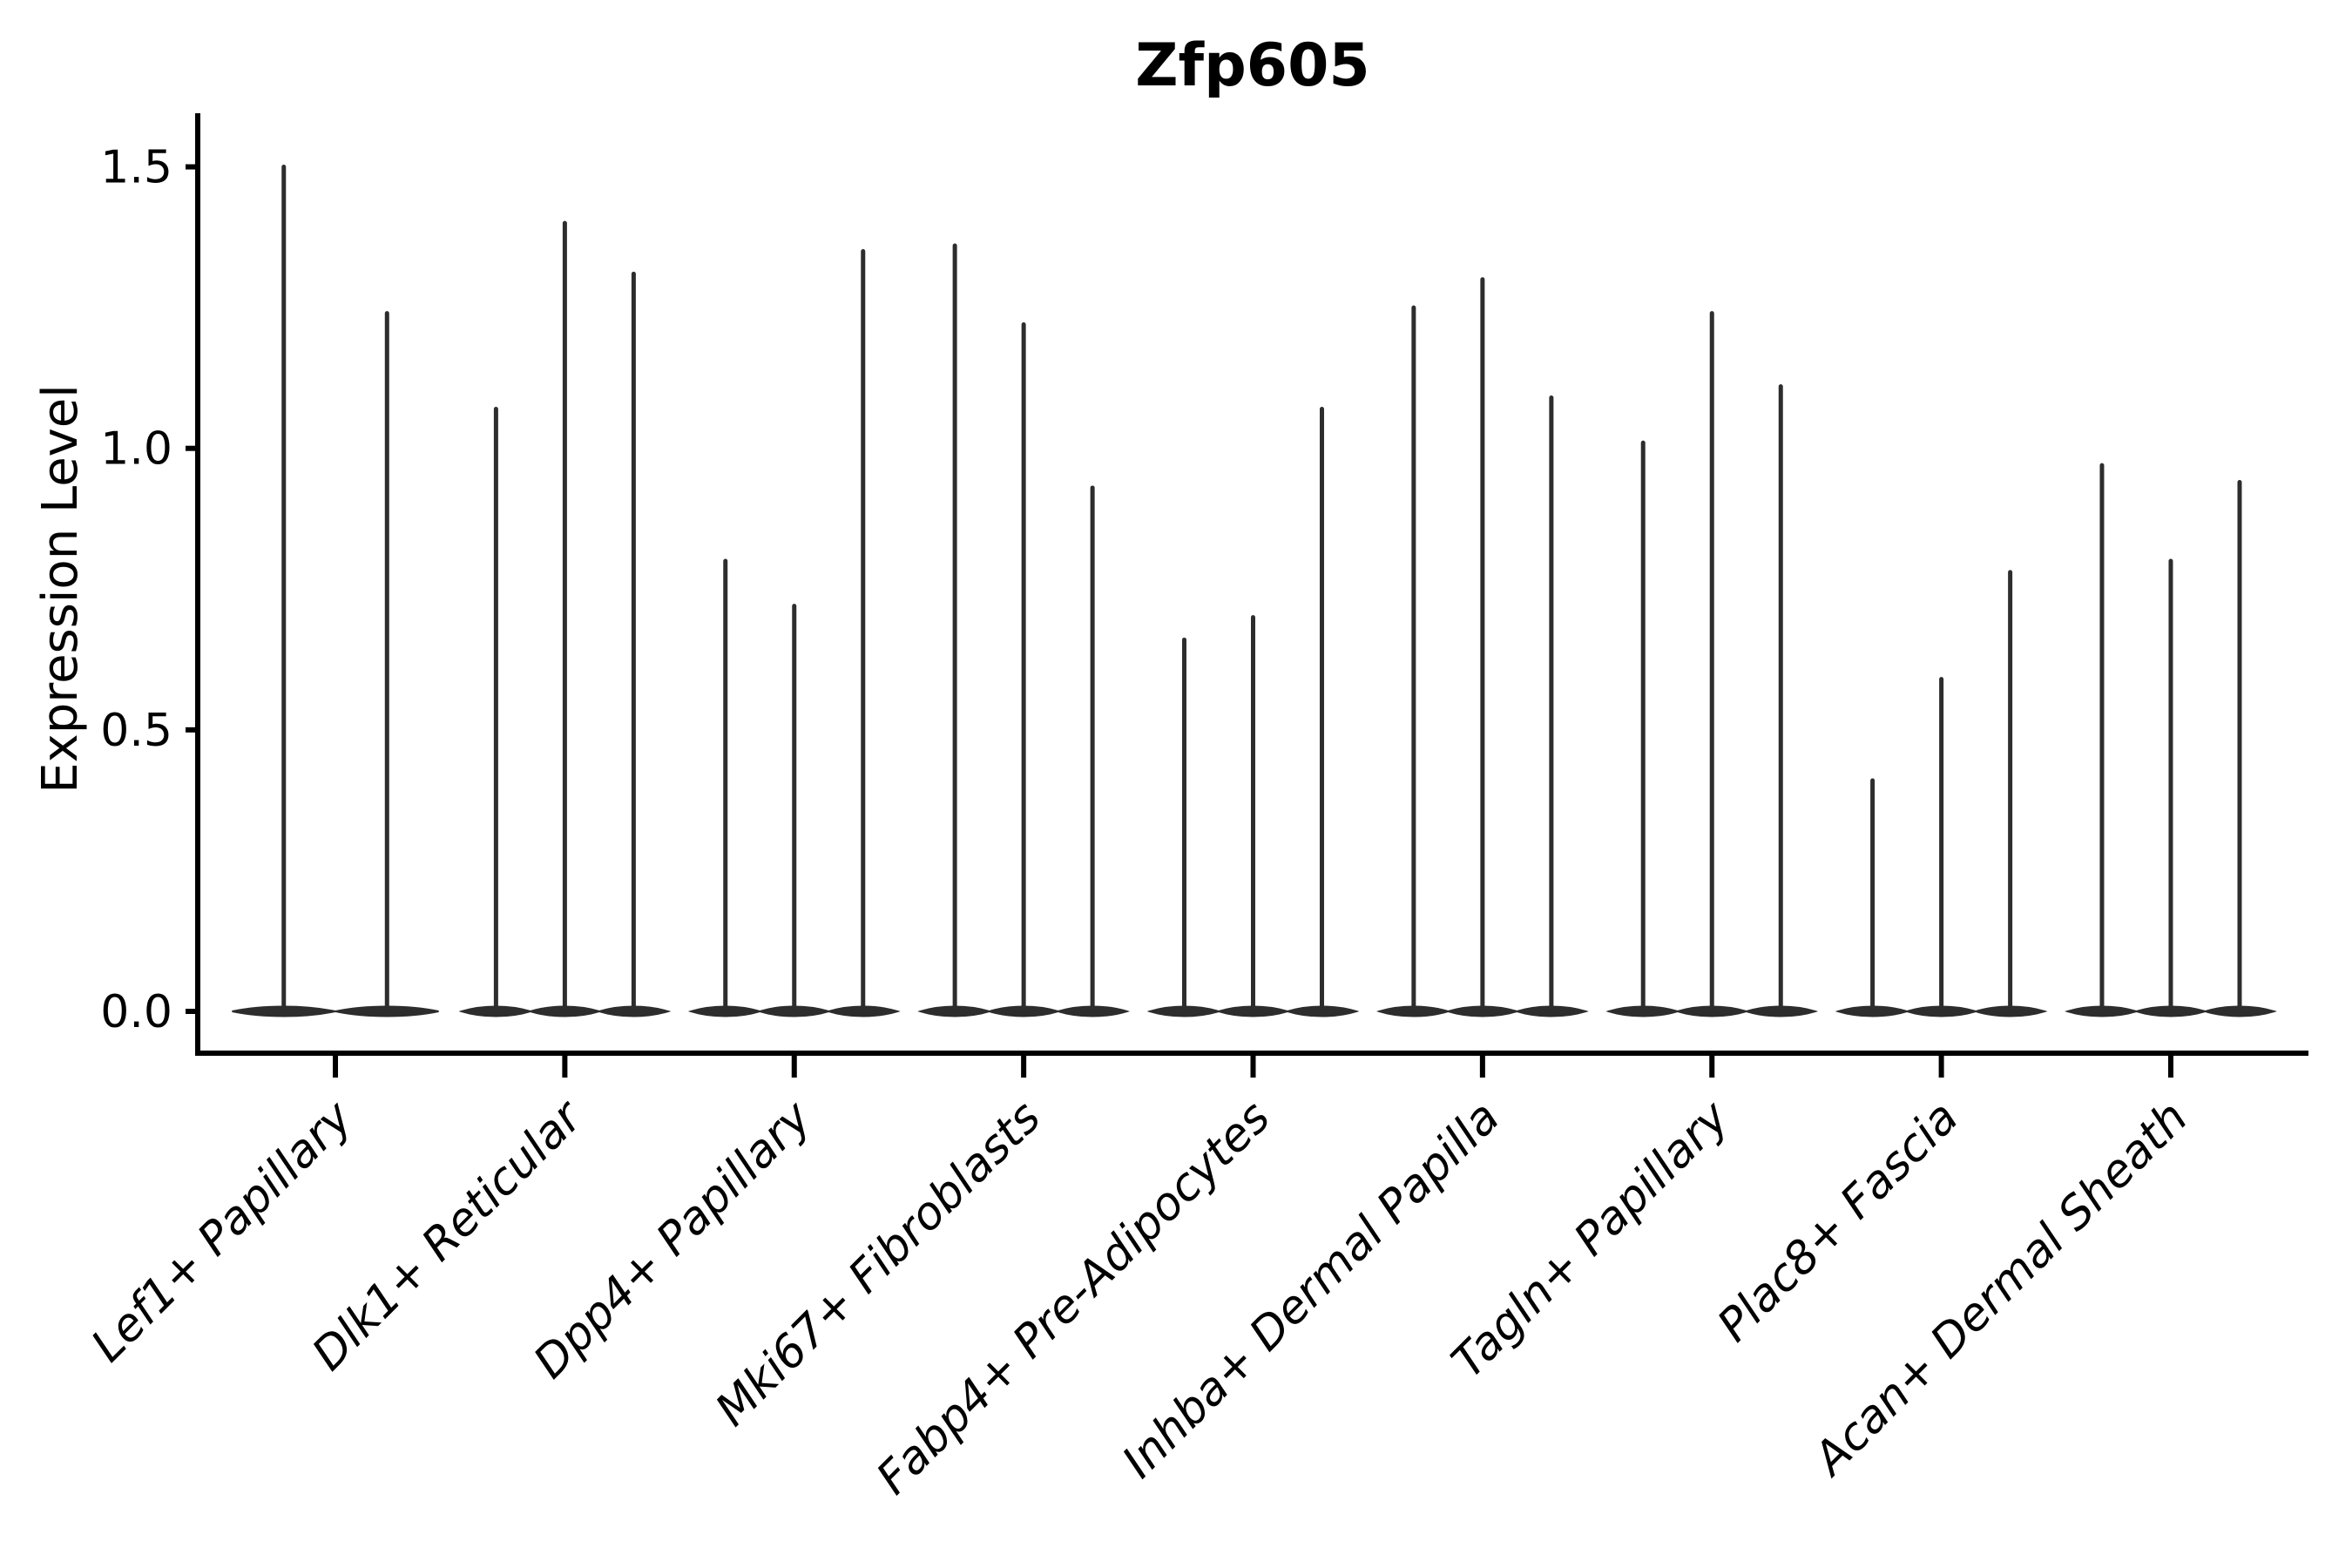 The width and height of the screenshot is (2352, 1568). Describe the element at coordinates (136, 1012) in the screenshot. I see `y-tick-label: 0.0` at that location.